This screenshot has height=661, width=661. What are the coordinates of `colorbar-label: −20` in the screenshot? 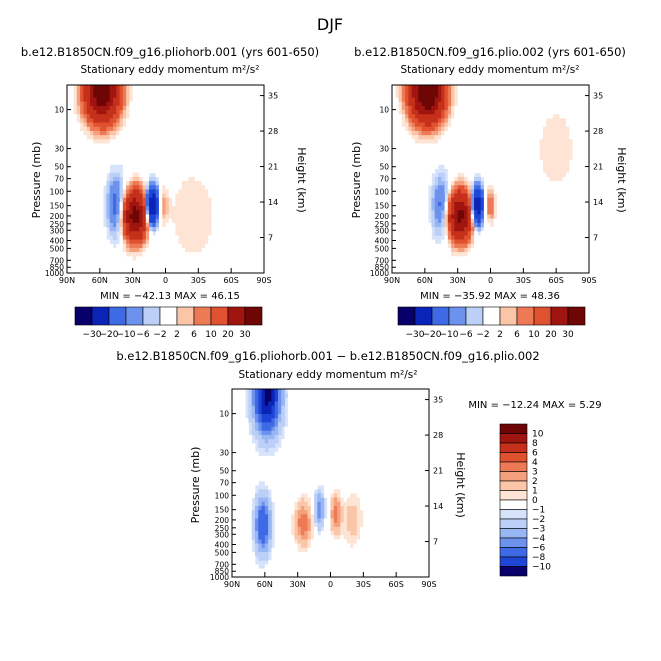 It's located at (109, 335).